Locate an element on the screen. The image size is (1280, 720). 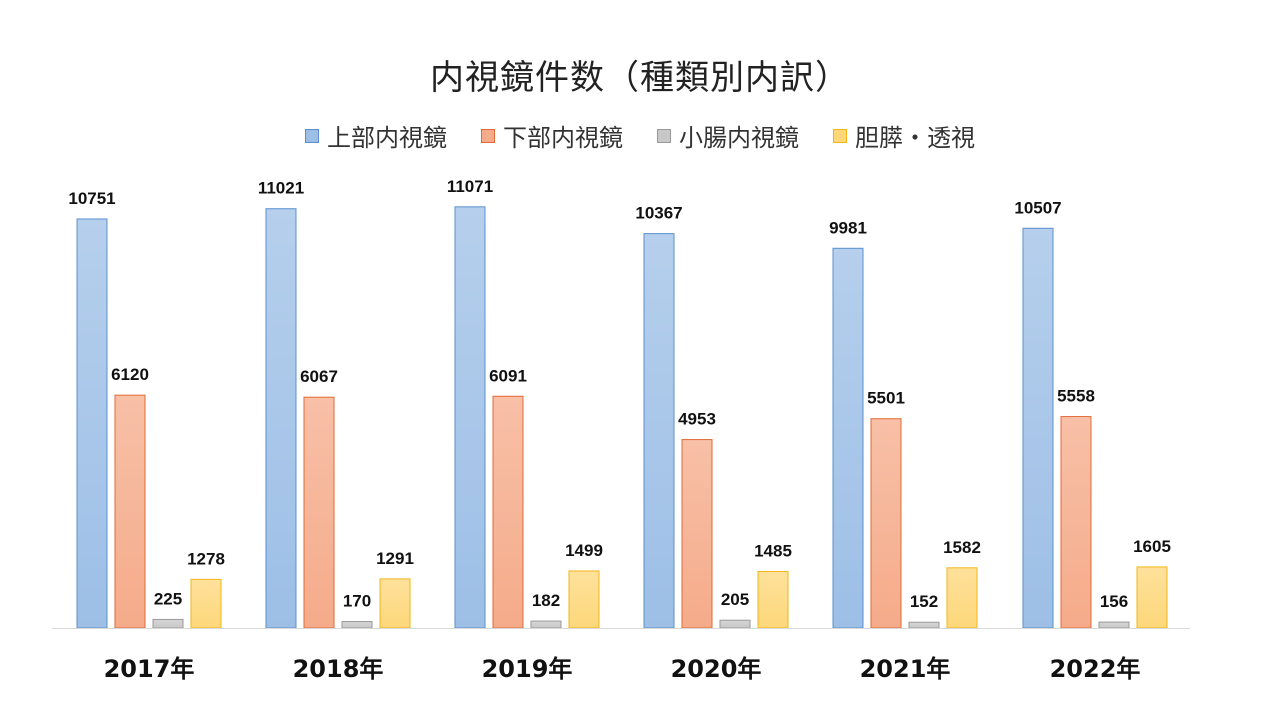
legend: 上部内視鏡 下部内視鏡 小腸内視鏡 胆膵・透視 is located at coordinates (640, 135).